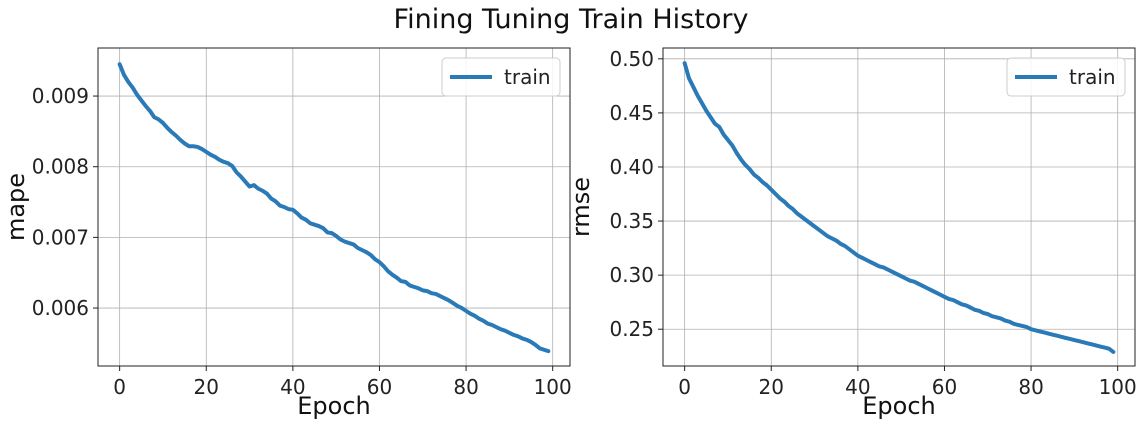 This screenshot has height=426, width=1142. Describe the element at coordinates (631, 221) in the screenshot. I see `y-tick-label: 0.35` at that location.